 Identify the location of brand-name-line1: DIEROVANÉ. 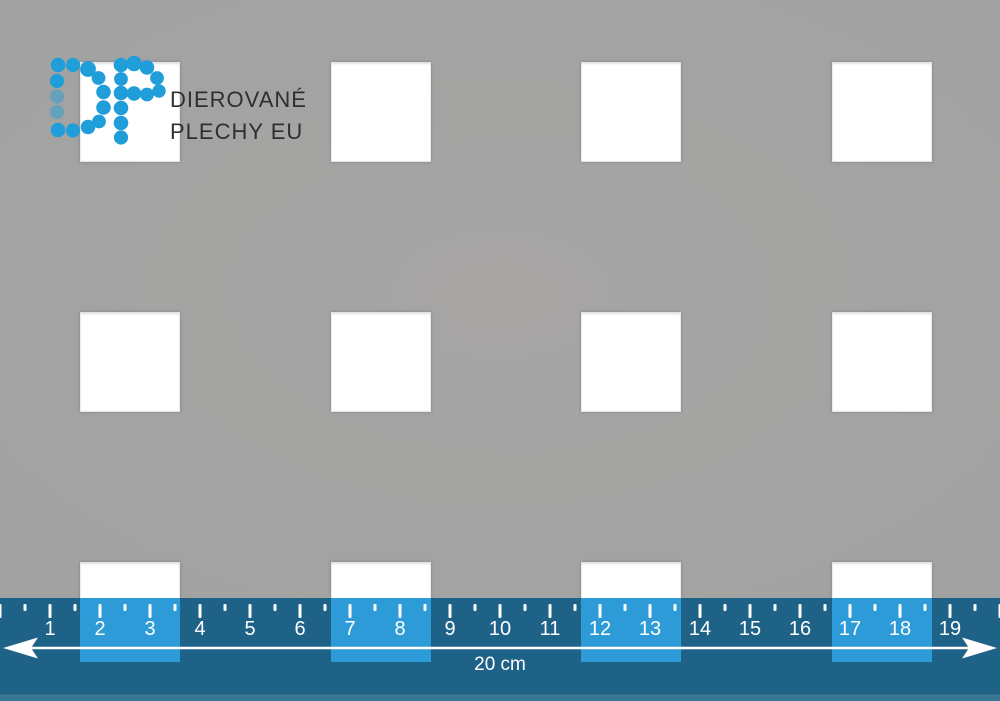
(238, 99).